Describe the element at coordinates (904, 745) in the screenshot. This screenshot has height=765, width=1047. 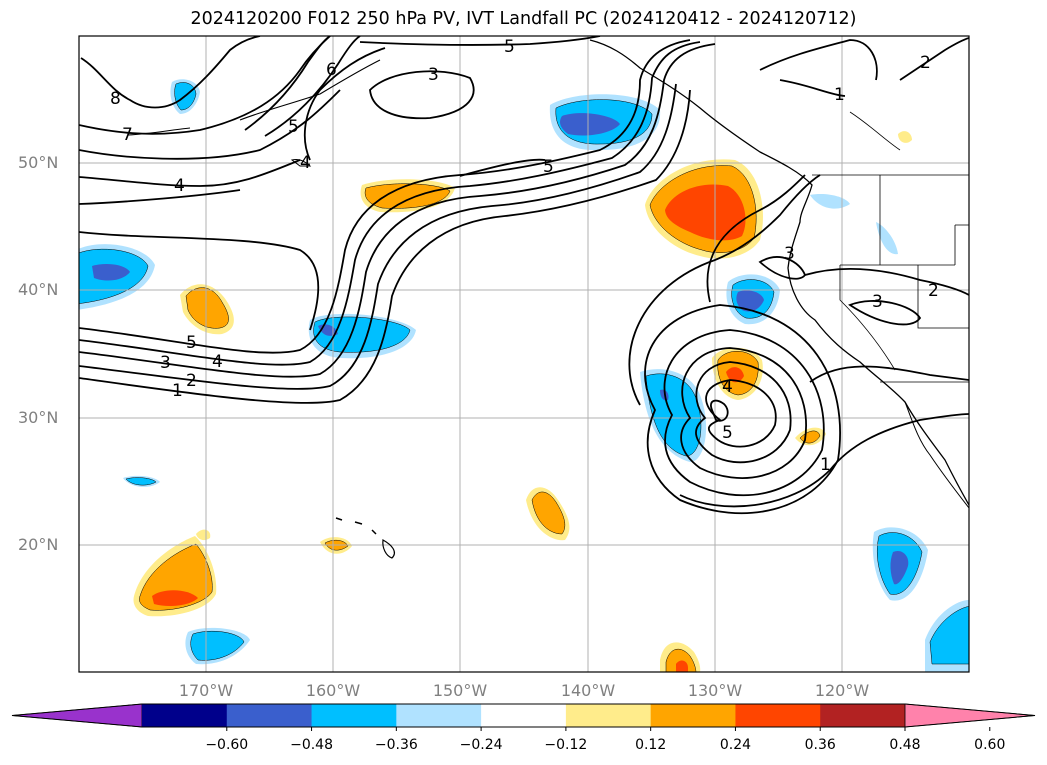
I see `colorbar-tick-label: 0.48` at that location.